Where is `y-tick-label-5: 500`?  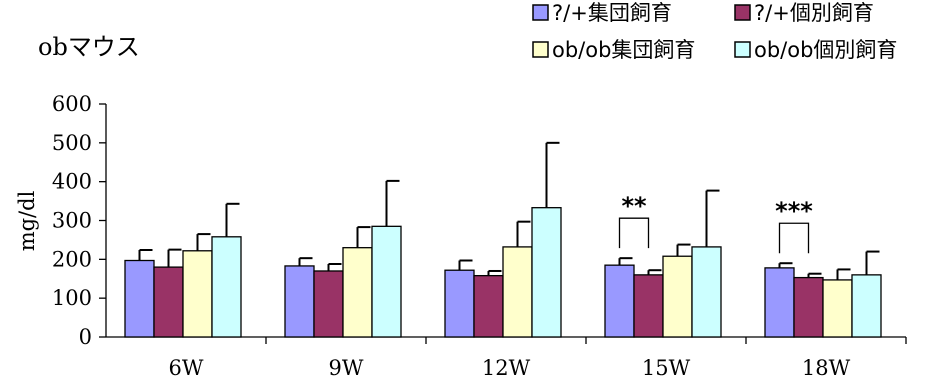
y-tick-label-5: 500 is located at coordinates (72, 143).